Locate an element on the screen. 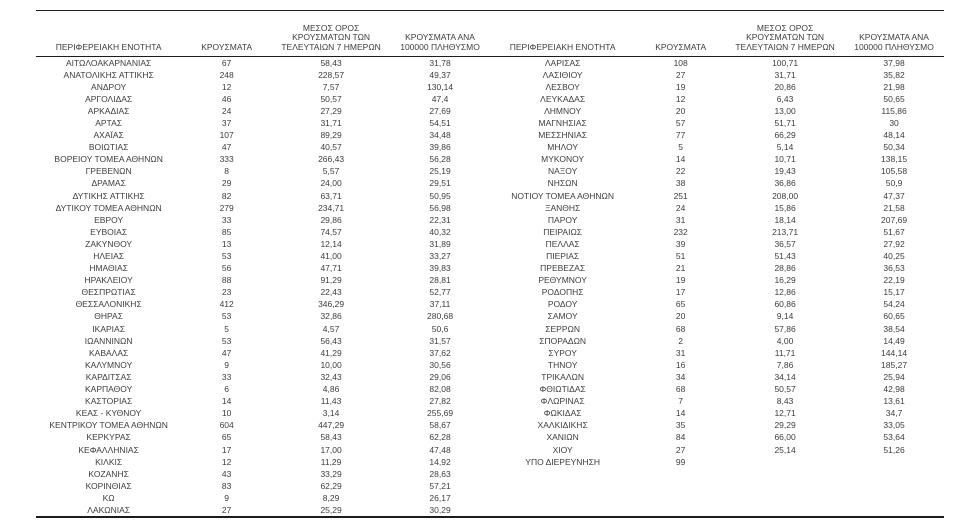 The height and width of the screenshot is (527, 960). cases-cell: 17 is located at coordinates (680, 292).